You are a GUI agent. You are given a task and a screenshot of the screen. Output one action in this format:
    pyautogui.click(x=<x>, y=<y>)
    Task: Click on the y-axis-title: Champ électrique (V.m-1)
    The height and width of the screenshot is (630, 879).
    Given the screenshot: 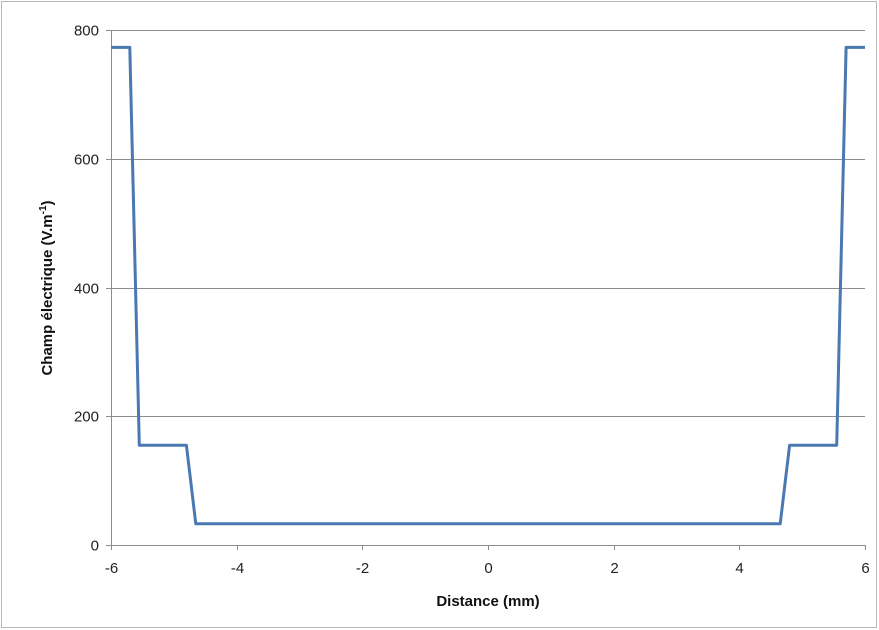 What is the action you would take?
    pyautogui.click(x=47, y=287)
    